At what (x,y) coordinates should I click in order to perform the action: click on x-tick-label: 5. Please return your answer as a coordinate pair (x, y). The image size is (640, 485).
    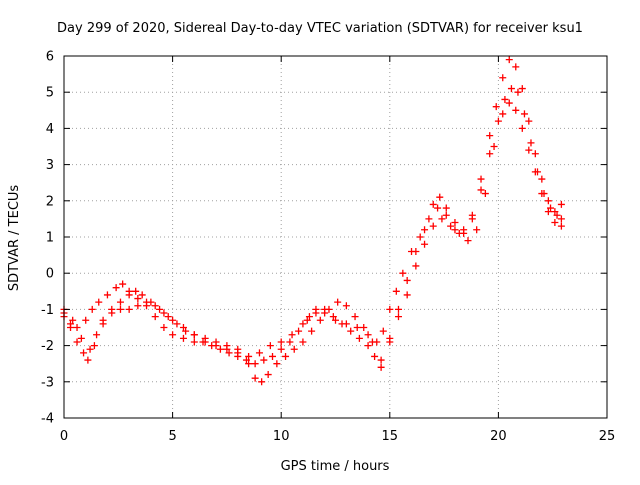
    Looking at the image, I should click on (172, 436).